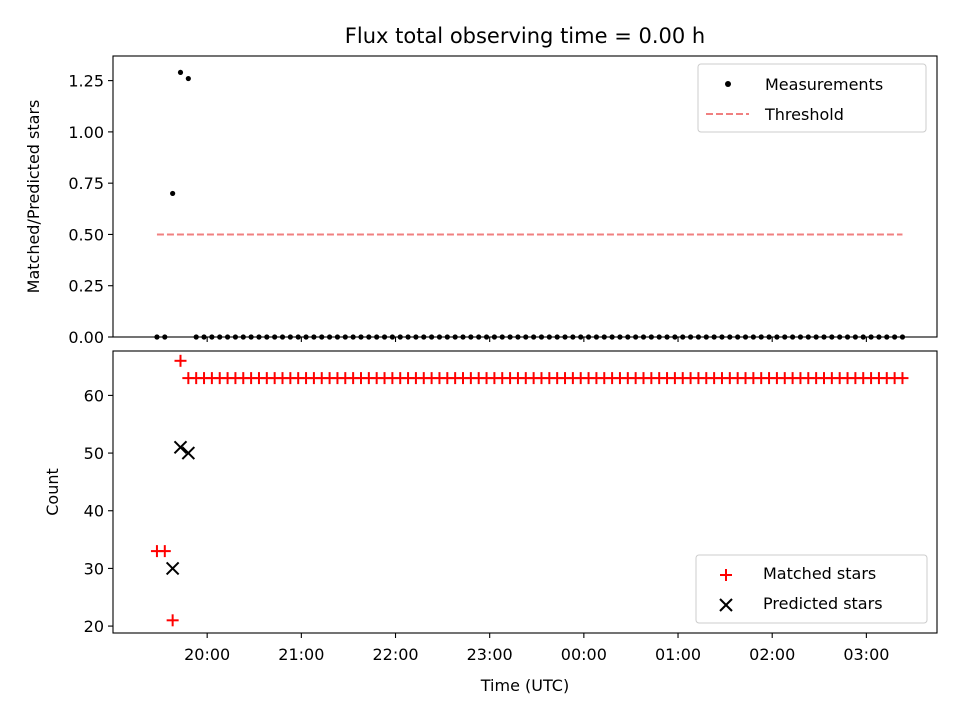 The width and height of the screenshot is (960, 720). What do you see at coordinates (207, 654) in the screenshot?
I see `x-tick-label: 20:00` at bounding box center [207, 654].